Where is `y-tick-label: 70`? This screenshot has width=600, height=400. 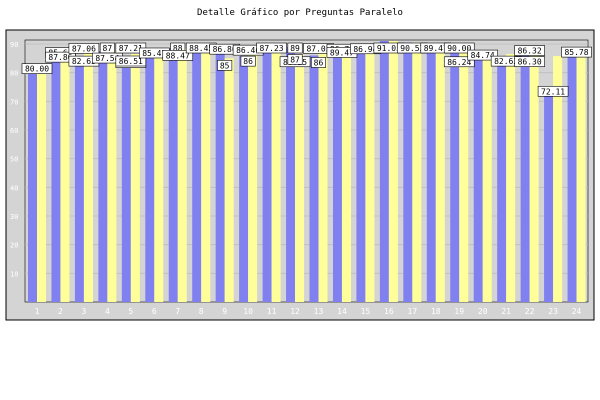 y-tick-label: 70 is located at coordinates (14, 102).